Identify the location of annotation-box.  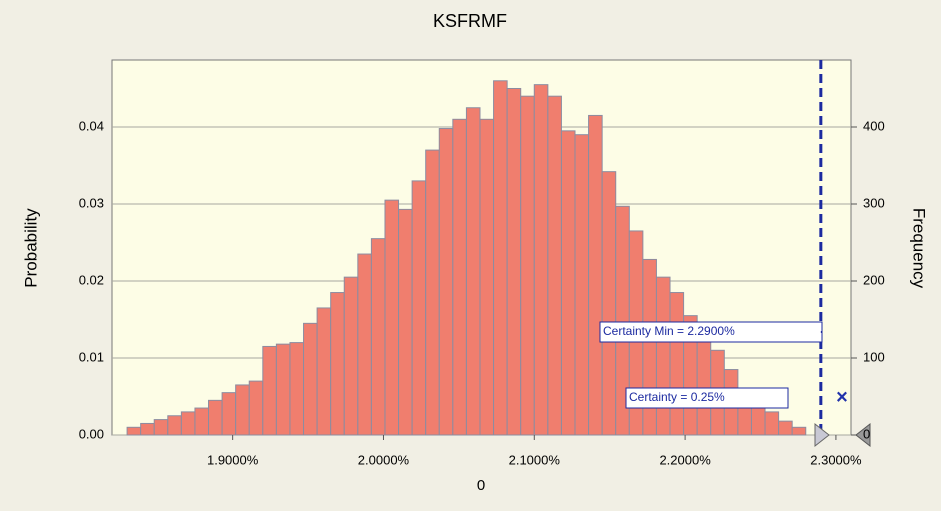
(707, 398).